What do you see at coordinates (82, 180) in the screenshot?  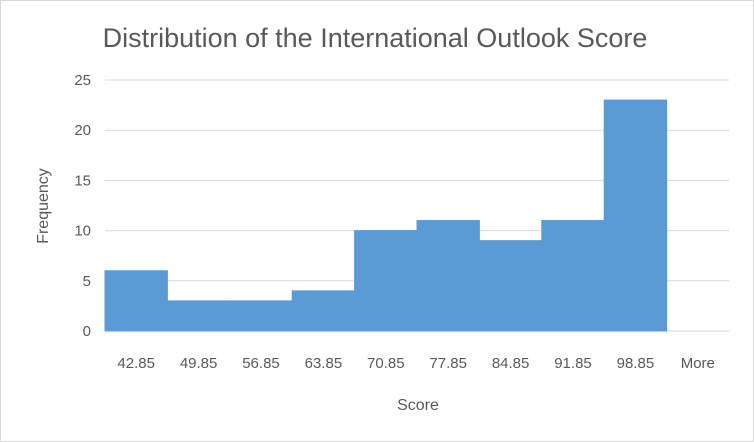 I see `y-tick-label: 15` at bounding box center [82, 180].